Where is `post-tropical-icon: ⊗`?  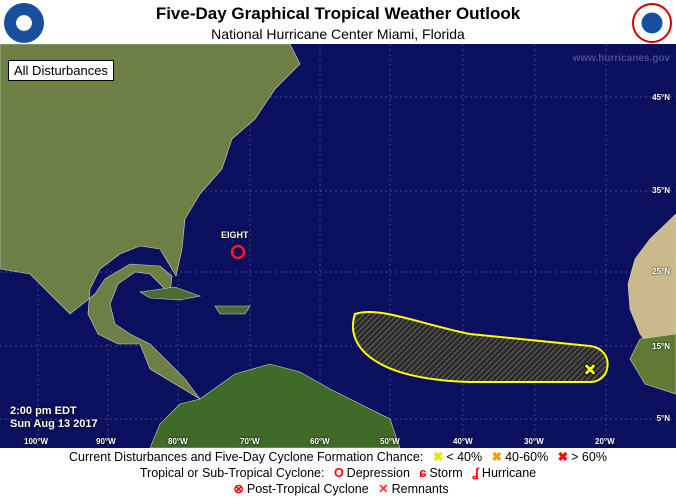 post-tropical-icon: ⊗ is located at coordinates (238, 489).